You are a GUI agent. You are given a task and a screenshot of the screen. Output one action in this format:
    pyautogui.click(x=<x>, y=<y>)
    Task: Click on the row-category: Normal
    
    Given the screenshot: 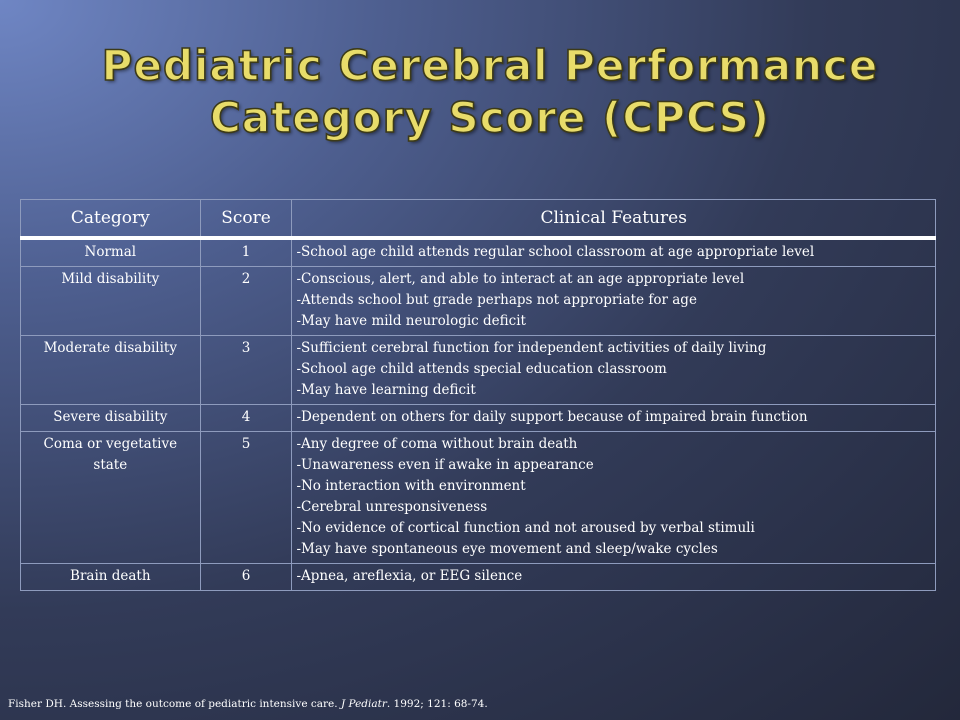 What is the action you would take?
    pyautogui.click(x=110, y=252)
    